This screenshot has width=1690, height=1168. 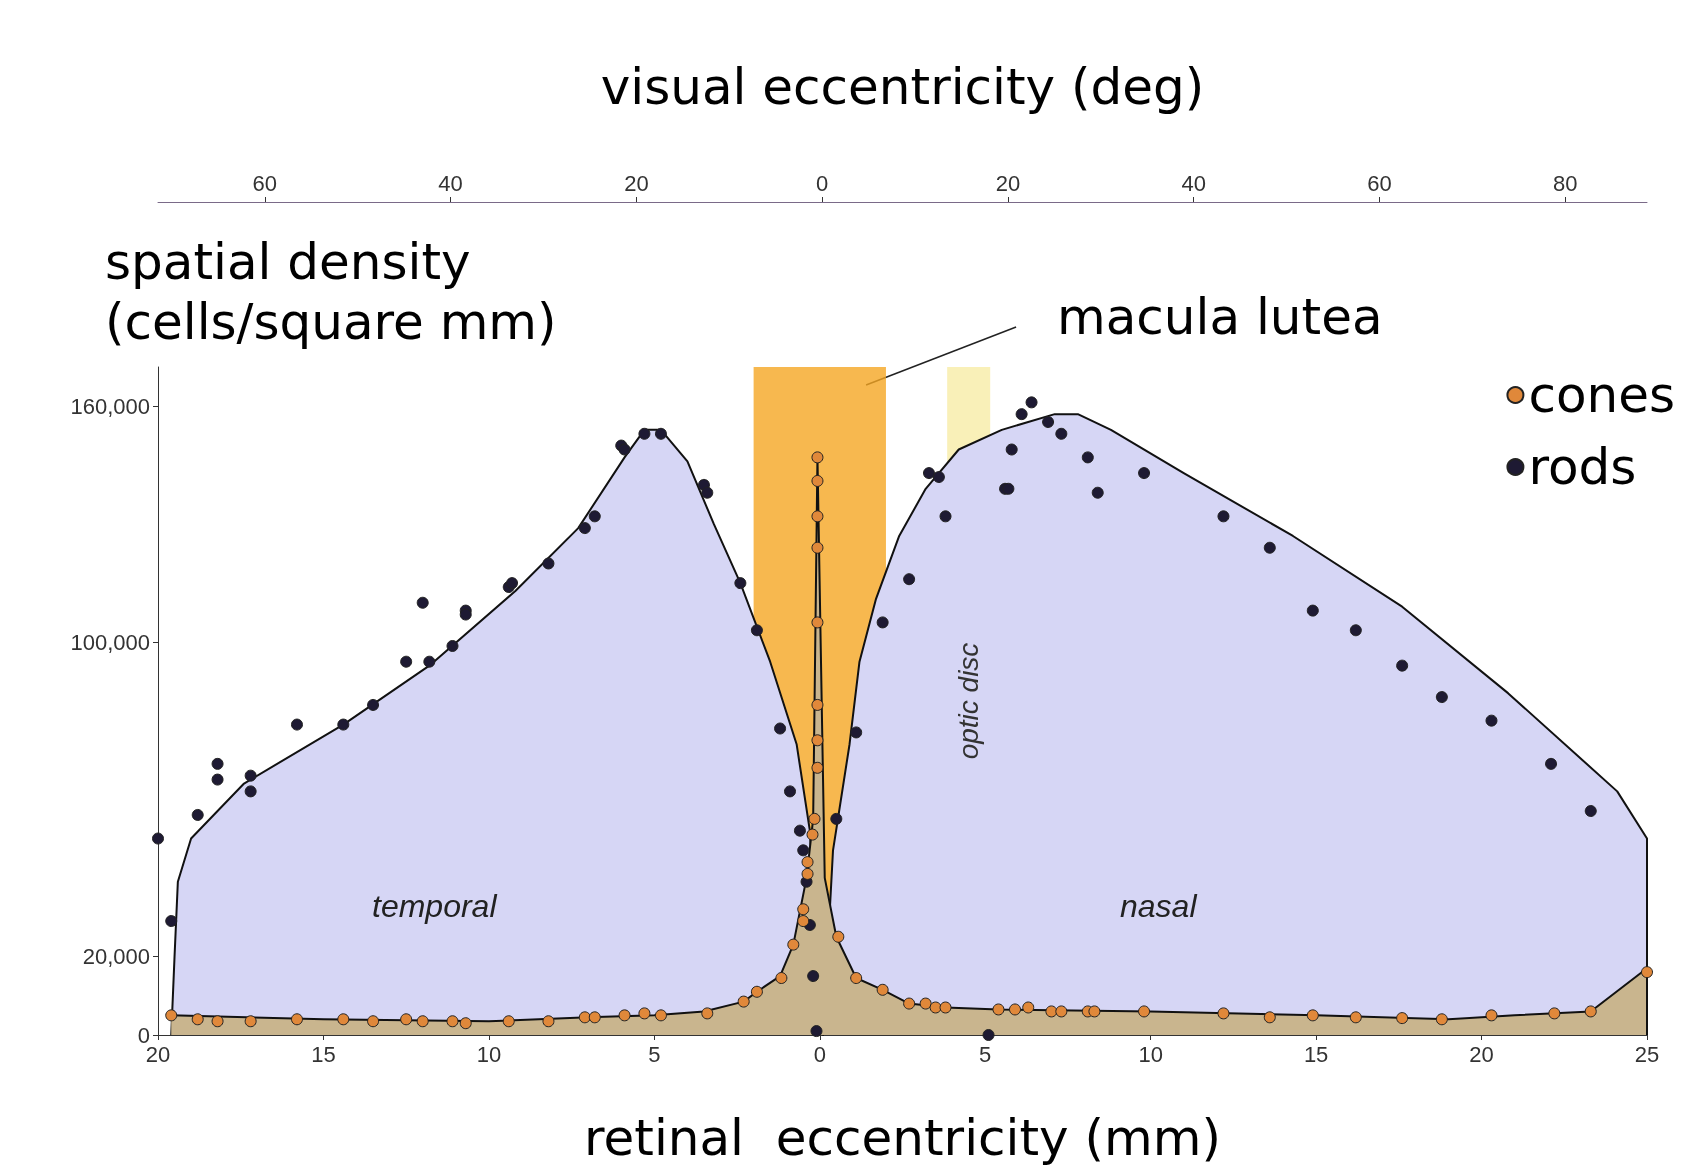 I want to click on x-tick-label: 20, so click(x=1481, y=1054).